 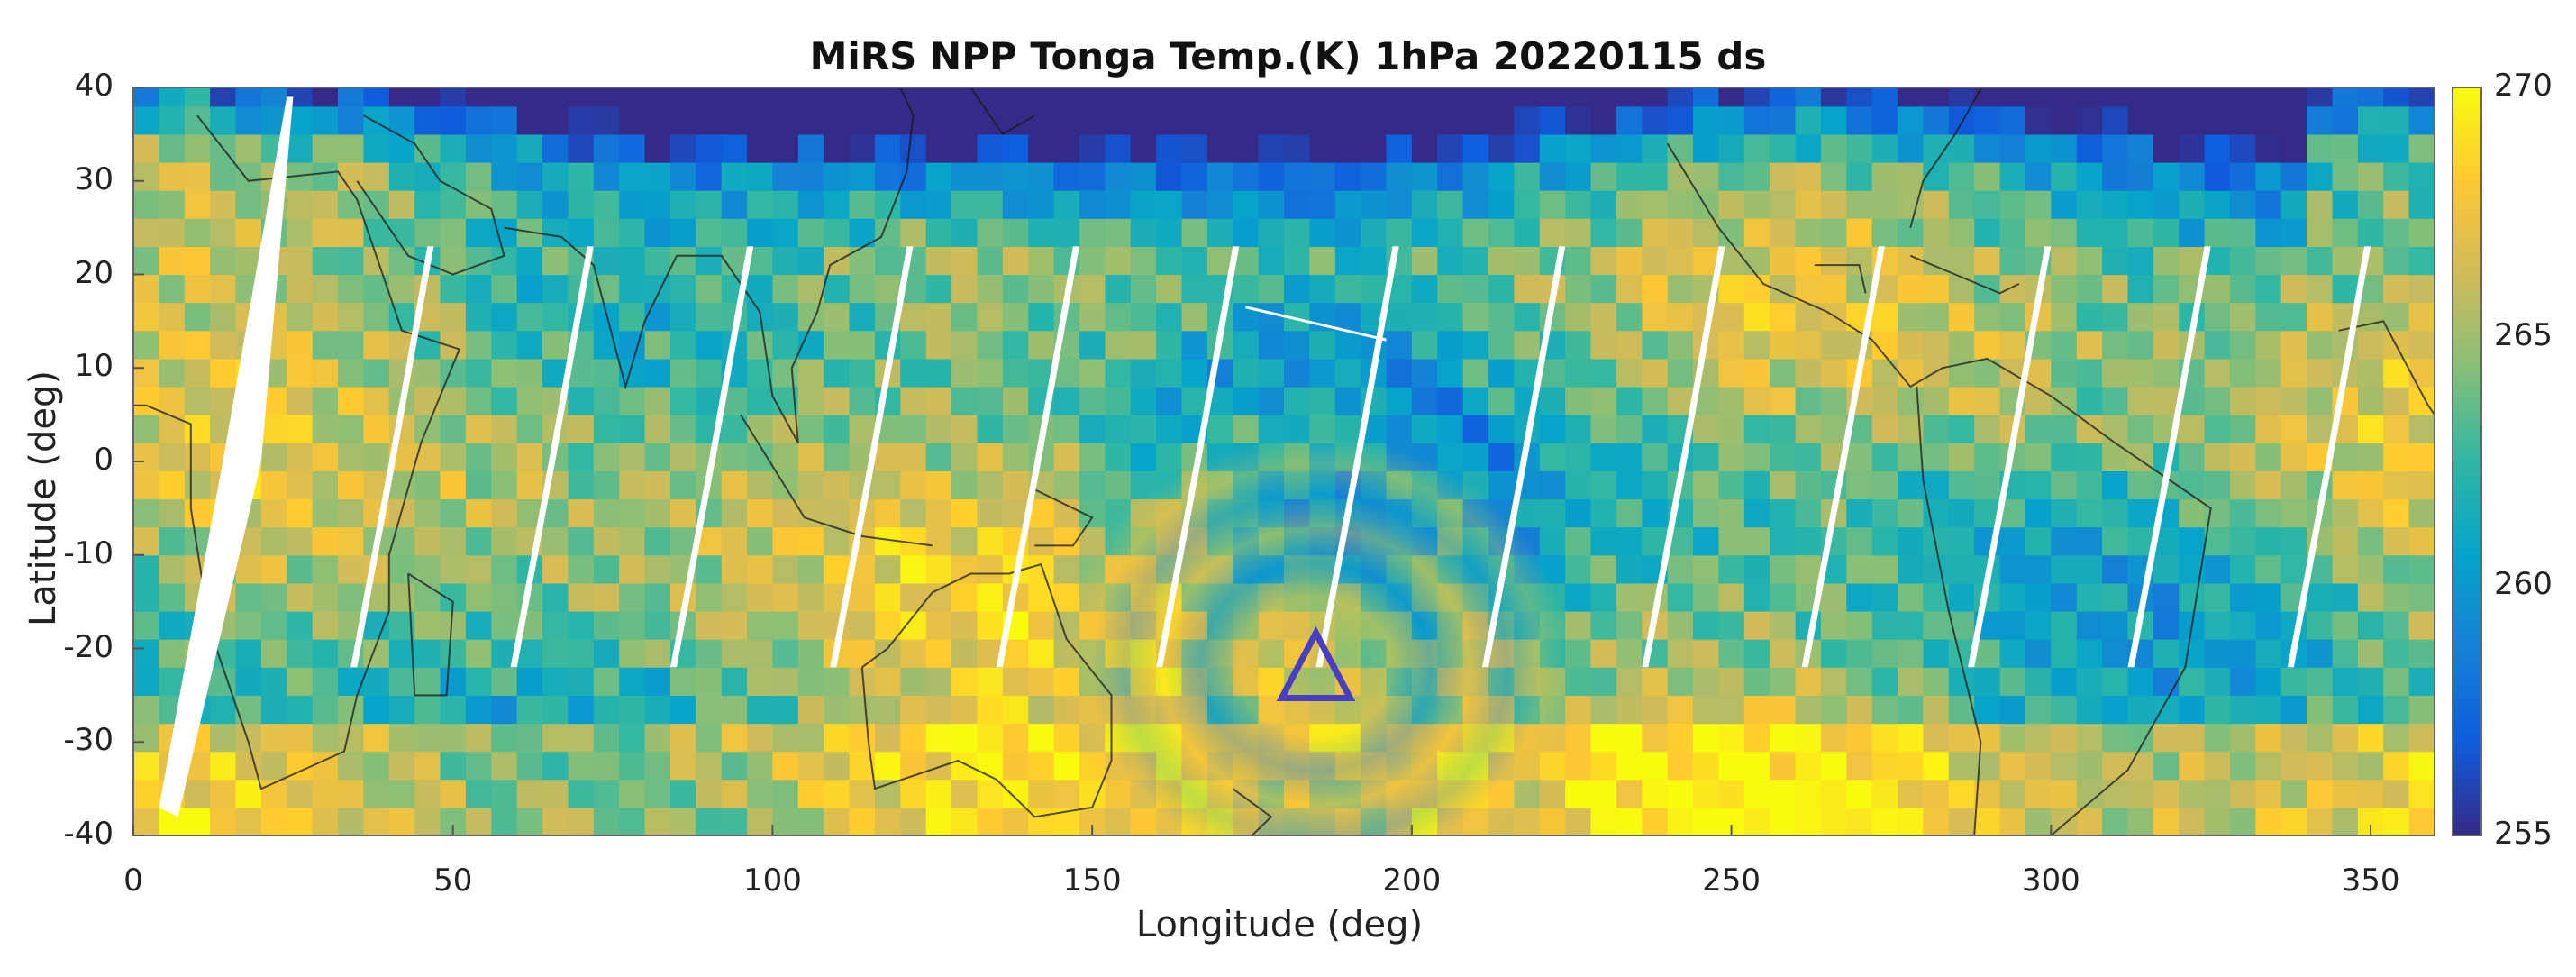 What do you see at coordinates (1316, 324) in the screenshot?
I see `orbit-gap-seam` at bounding box center [1316, 324].